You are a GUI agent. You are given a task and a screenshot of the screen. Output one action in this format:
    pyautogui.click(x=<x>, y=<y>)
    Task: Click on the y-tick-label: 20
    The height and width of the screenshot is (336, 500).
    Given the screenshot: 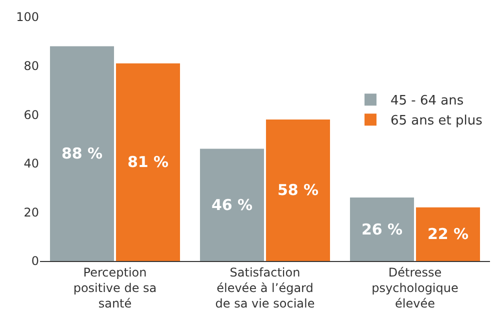 What is the action you would take?
    pyautogui.click(x=31, y=212)
    